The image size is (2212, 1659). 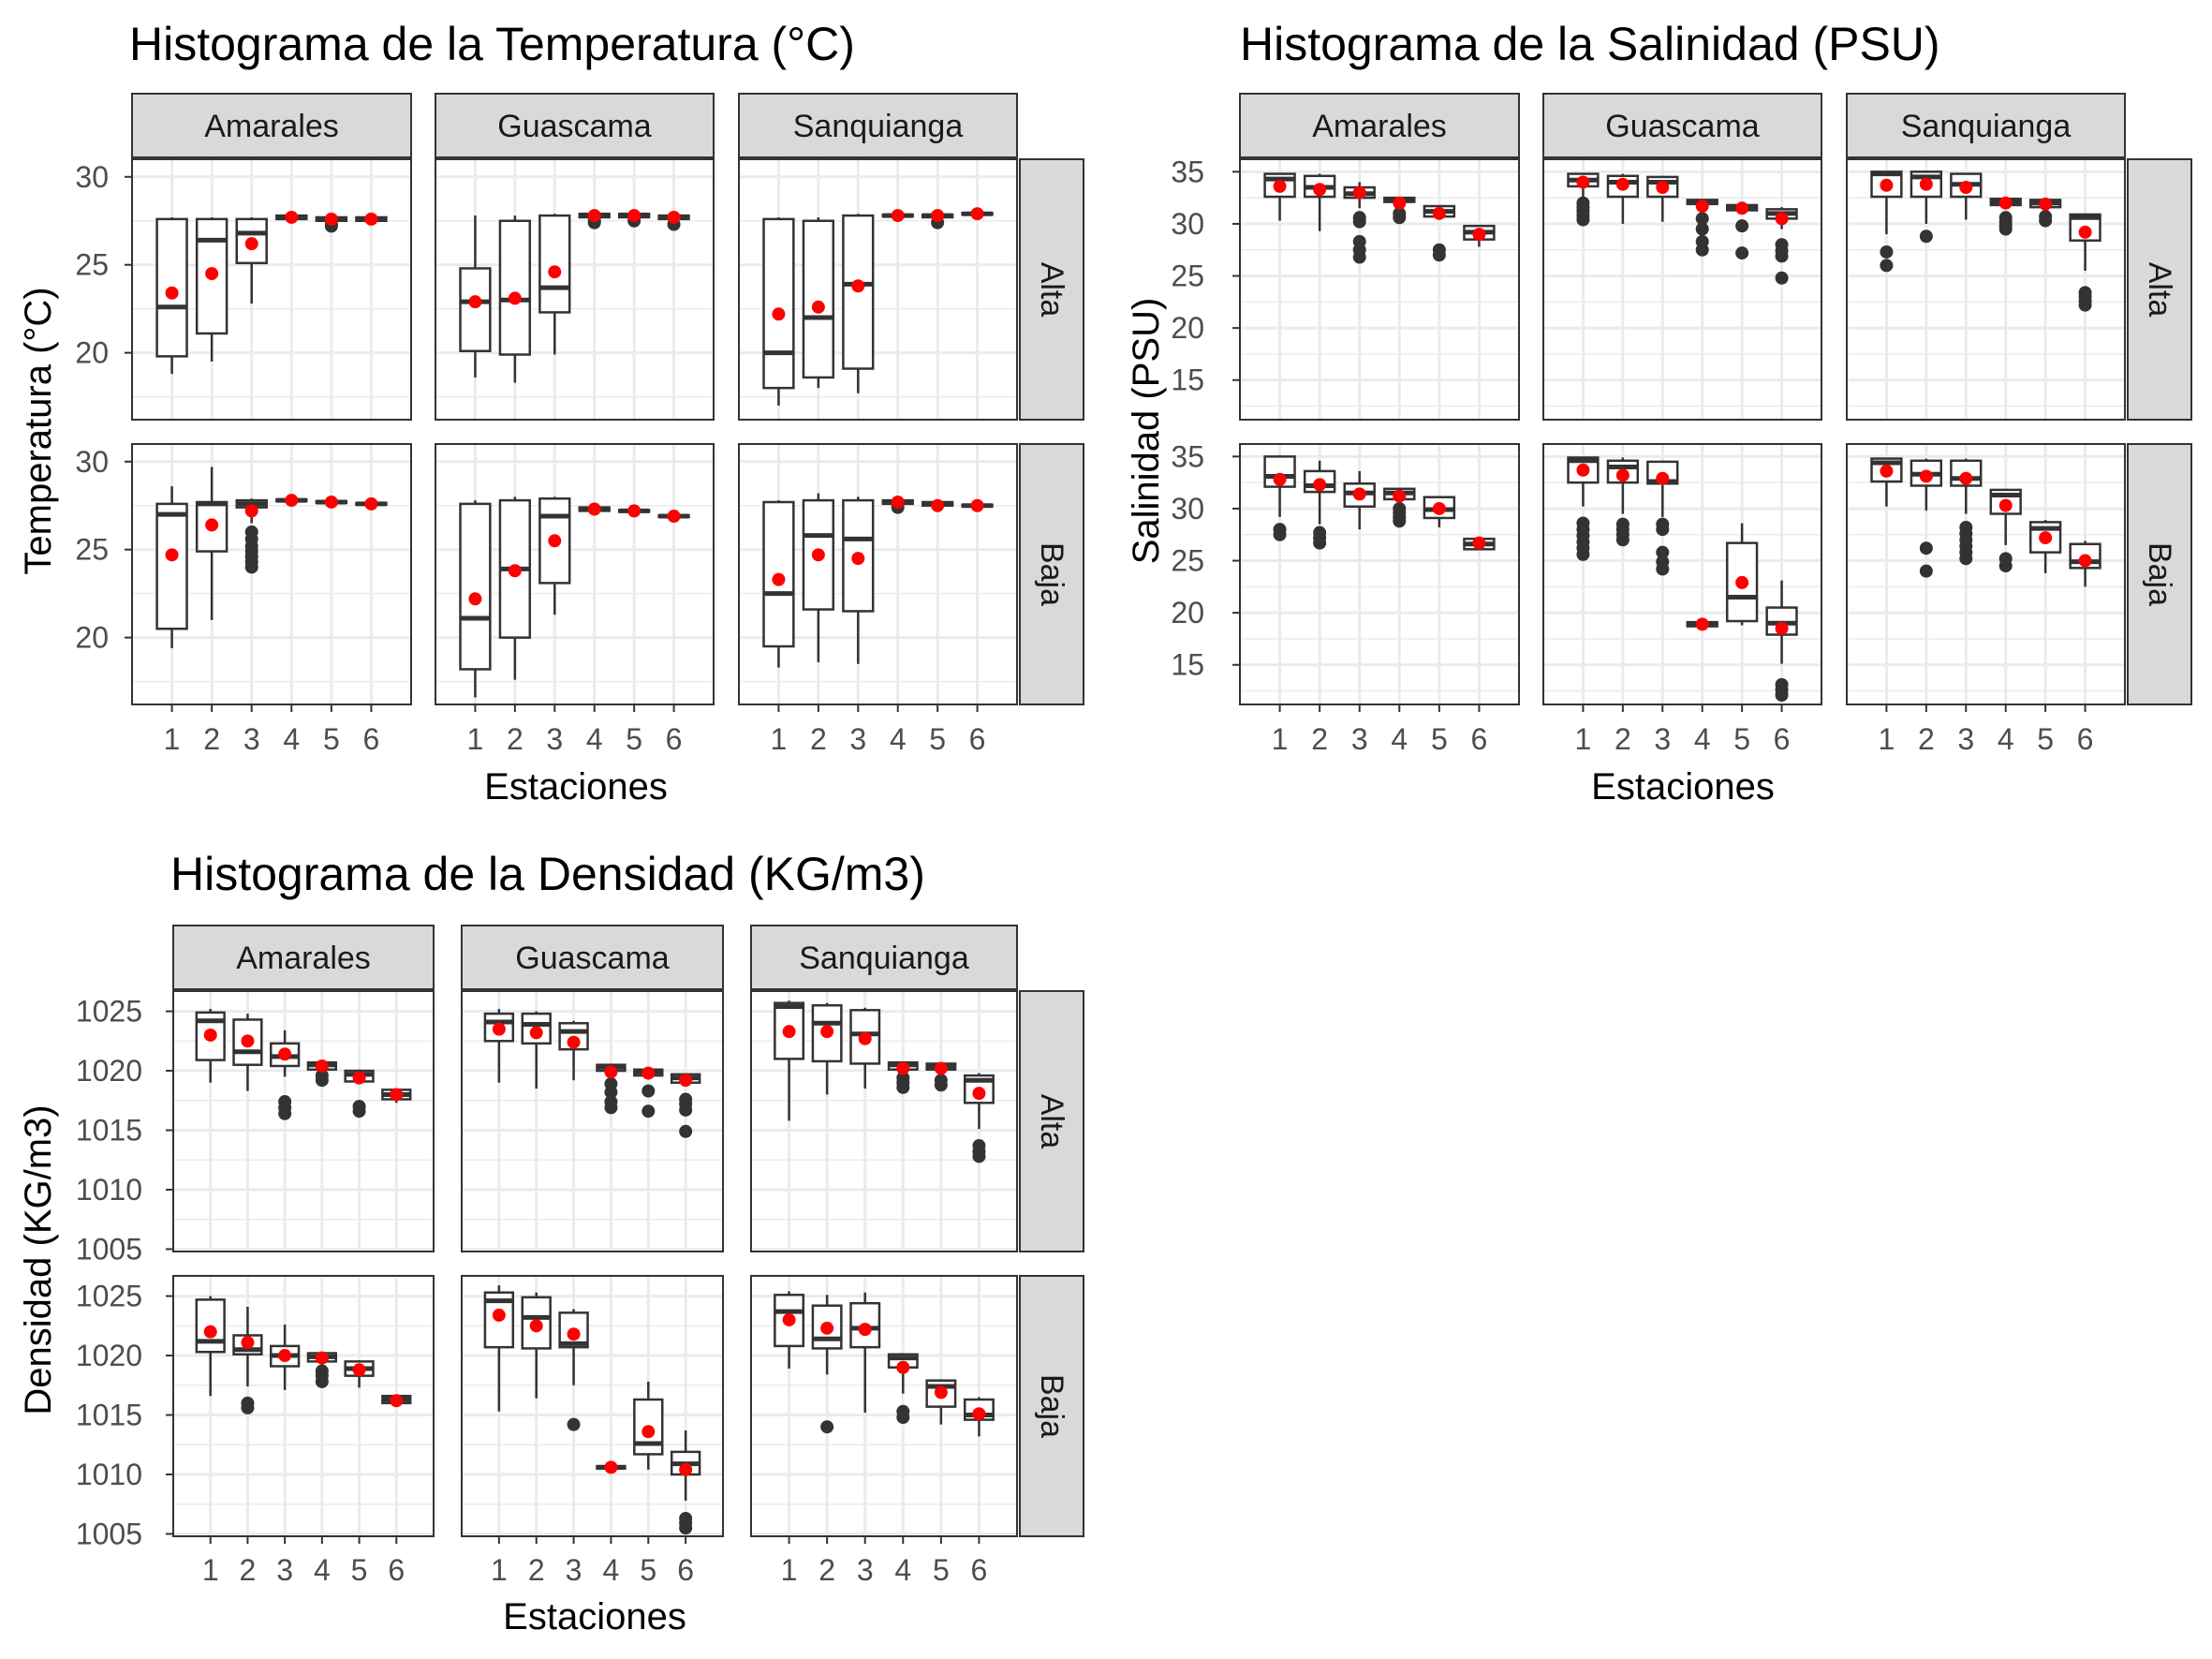 I want to click on strip-label: Baja, so click(x=1051, y=1406).